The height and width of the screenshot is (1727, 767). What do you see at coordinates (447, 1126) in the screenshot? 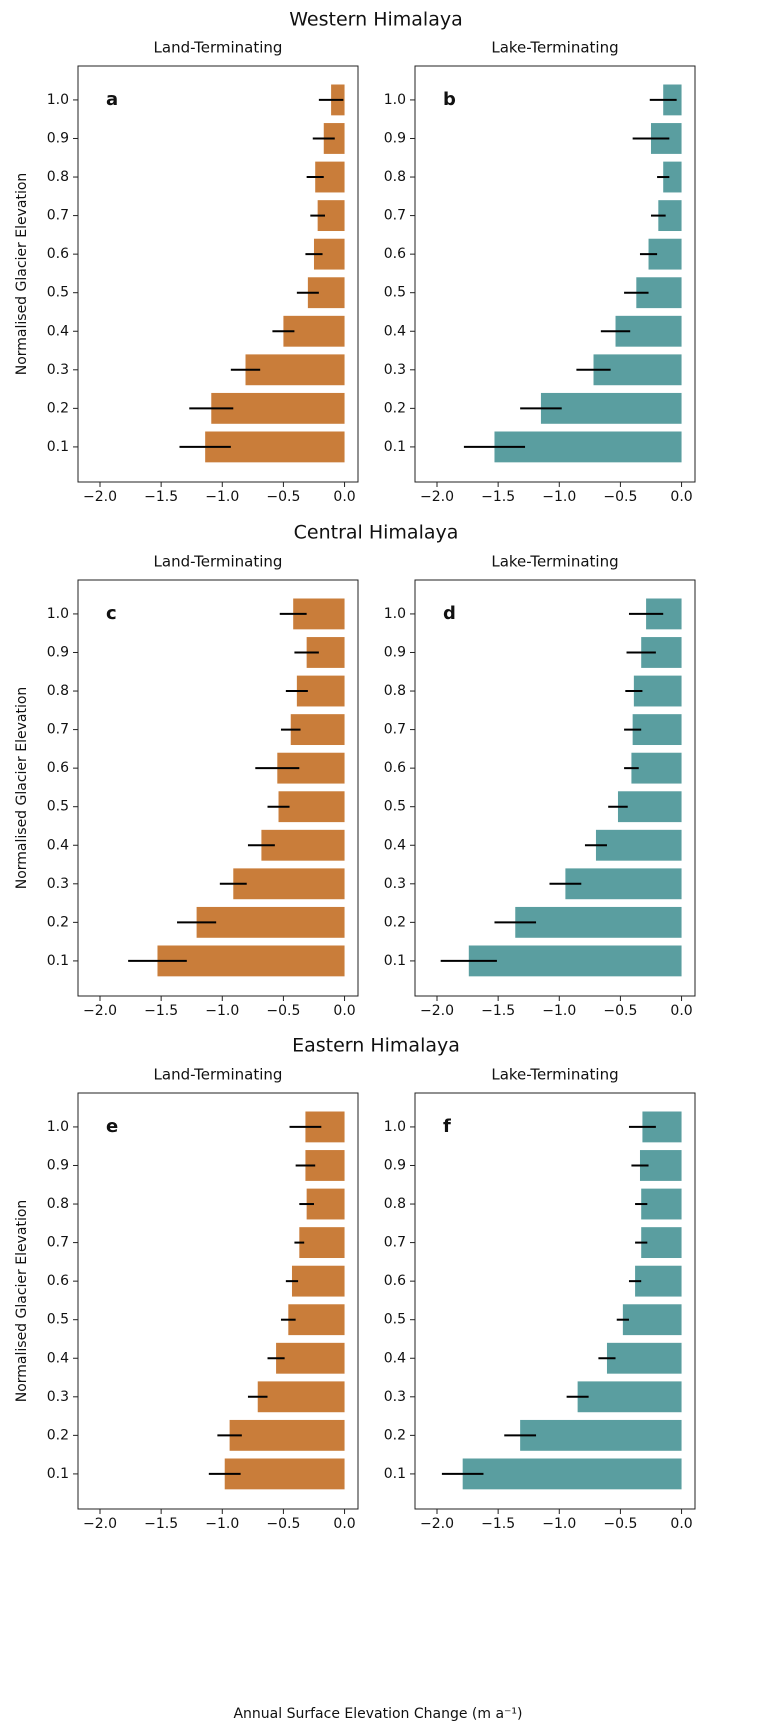
I see `panel-letter: f` at bounding box center [447, 1126].